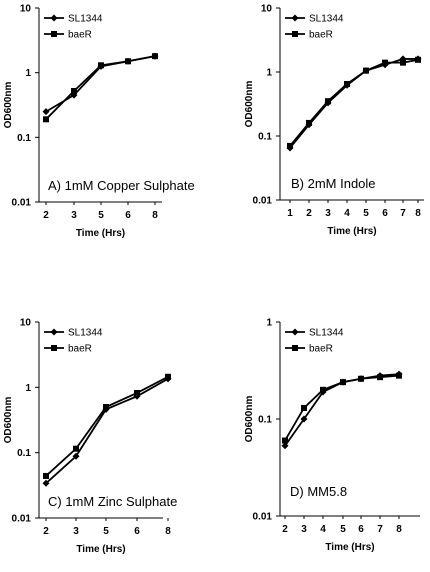 This screenshot has width=430, height=572. I want to click on chart-title: A) 1mM Copper Sulphate, so click(121, 185).